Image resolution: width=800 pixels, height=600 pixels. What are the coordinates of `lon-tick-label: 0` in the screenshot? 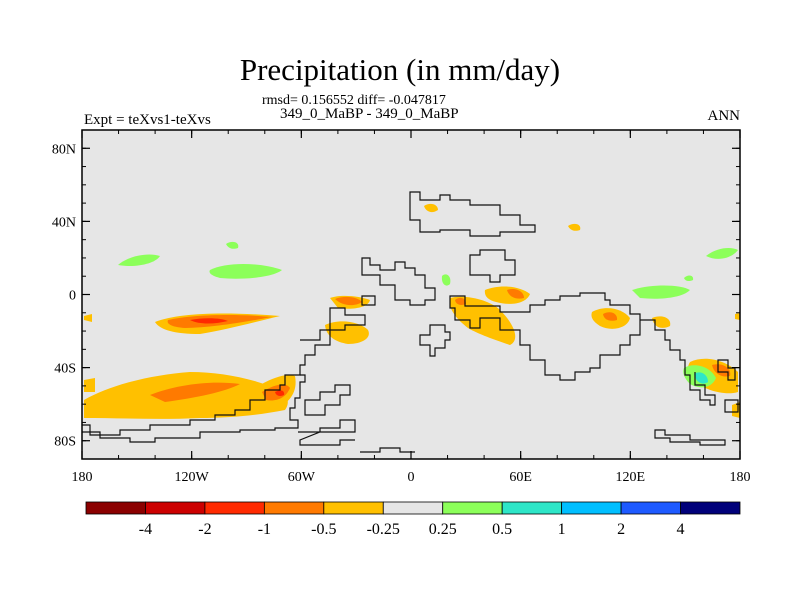 It's located at (411, 477).